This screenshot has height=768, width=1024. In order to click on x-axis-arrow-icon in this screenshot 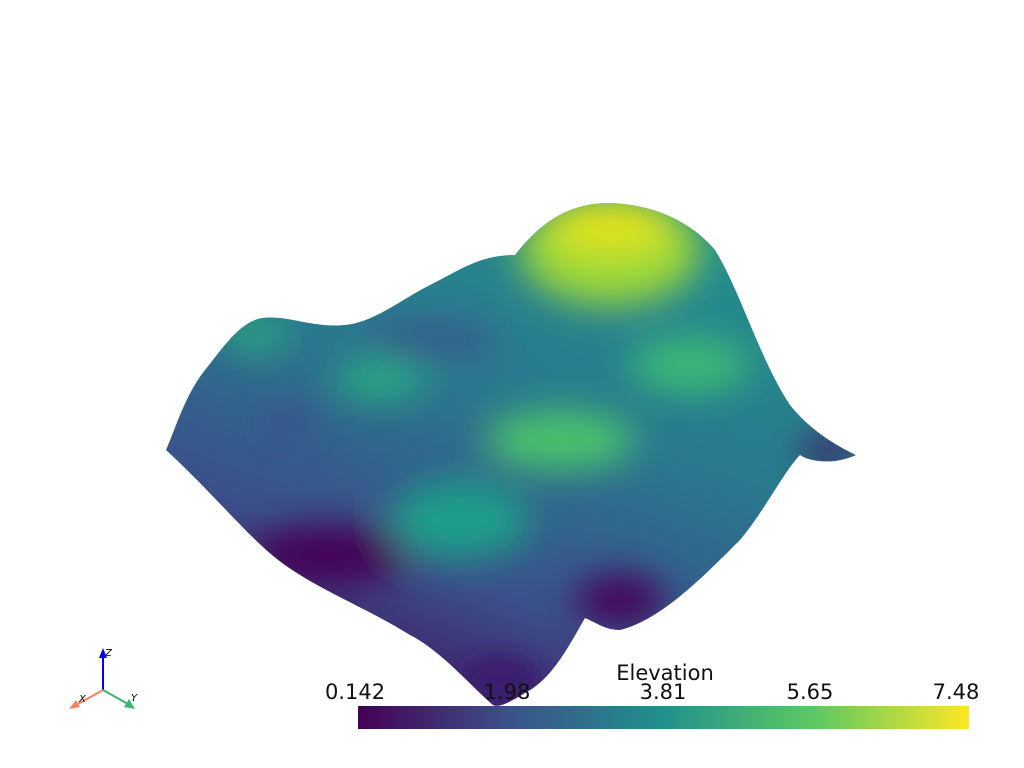, I will do `click(74, 704)`.